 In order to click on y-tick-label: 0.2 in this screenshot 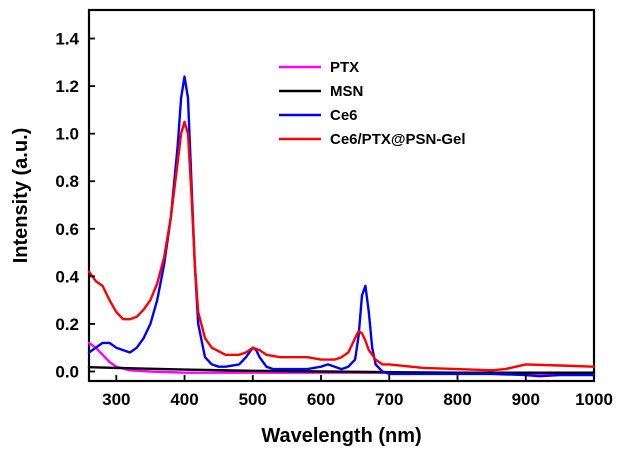, I will do `click(67, 324)`.